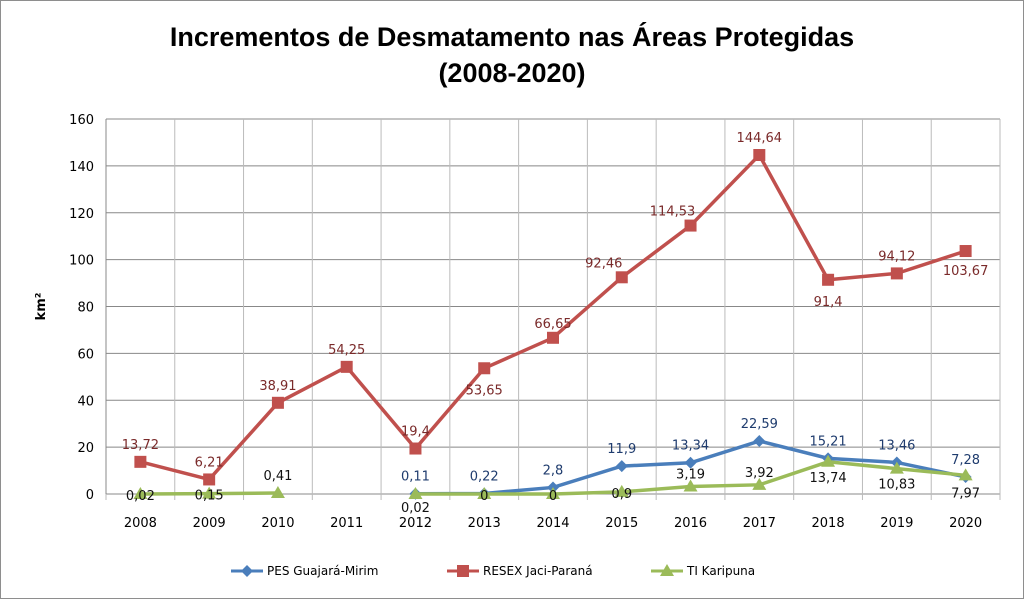  I want to click on data-label: 6,21, so click(209, 462).